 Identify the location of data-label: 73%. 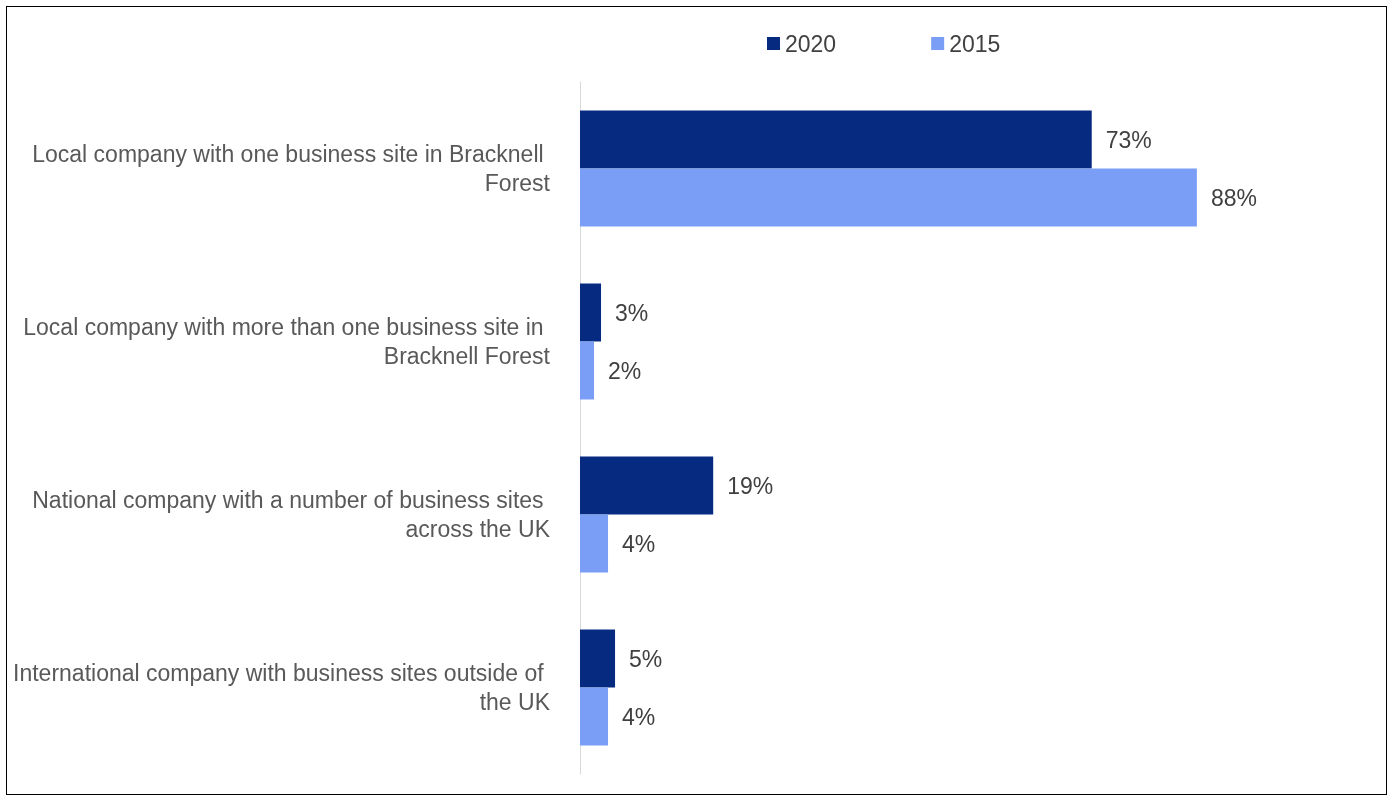
(1128, 139).